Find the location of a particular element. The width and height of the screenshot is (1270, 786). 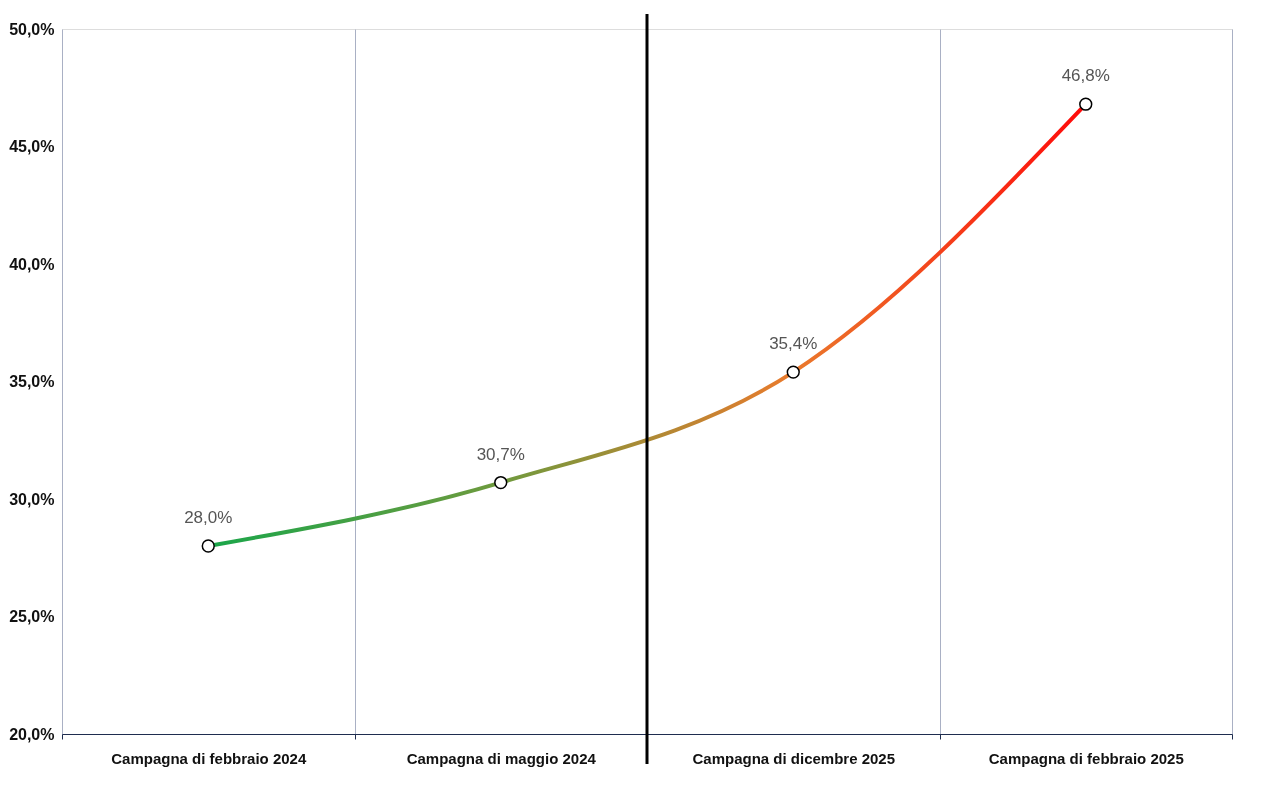

y-tick-label: 40,0% is located at coordinates (32, 264).